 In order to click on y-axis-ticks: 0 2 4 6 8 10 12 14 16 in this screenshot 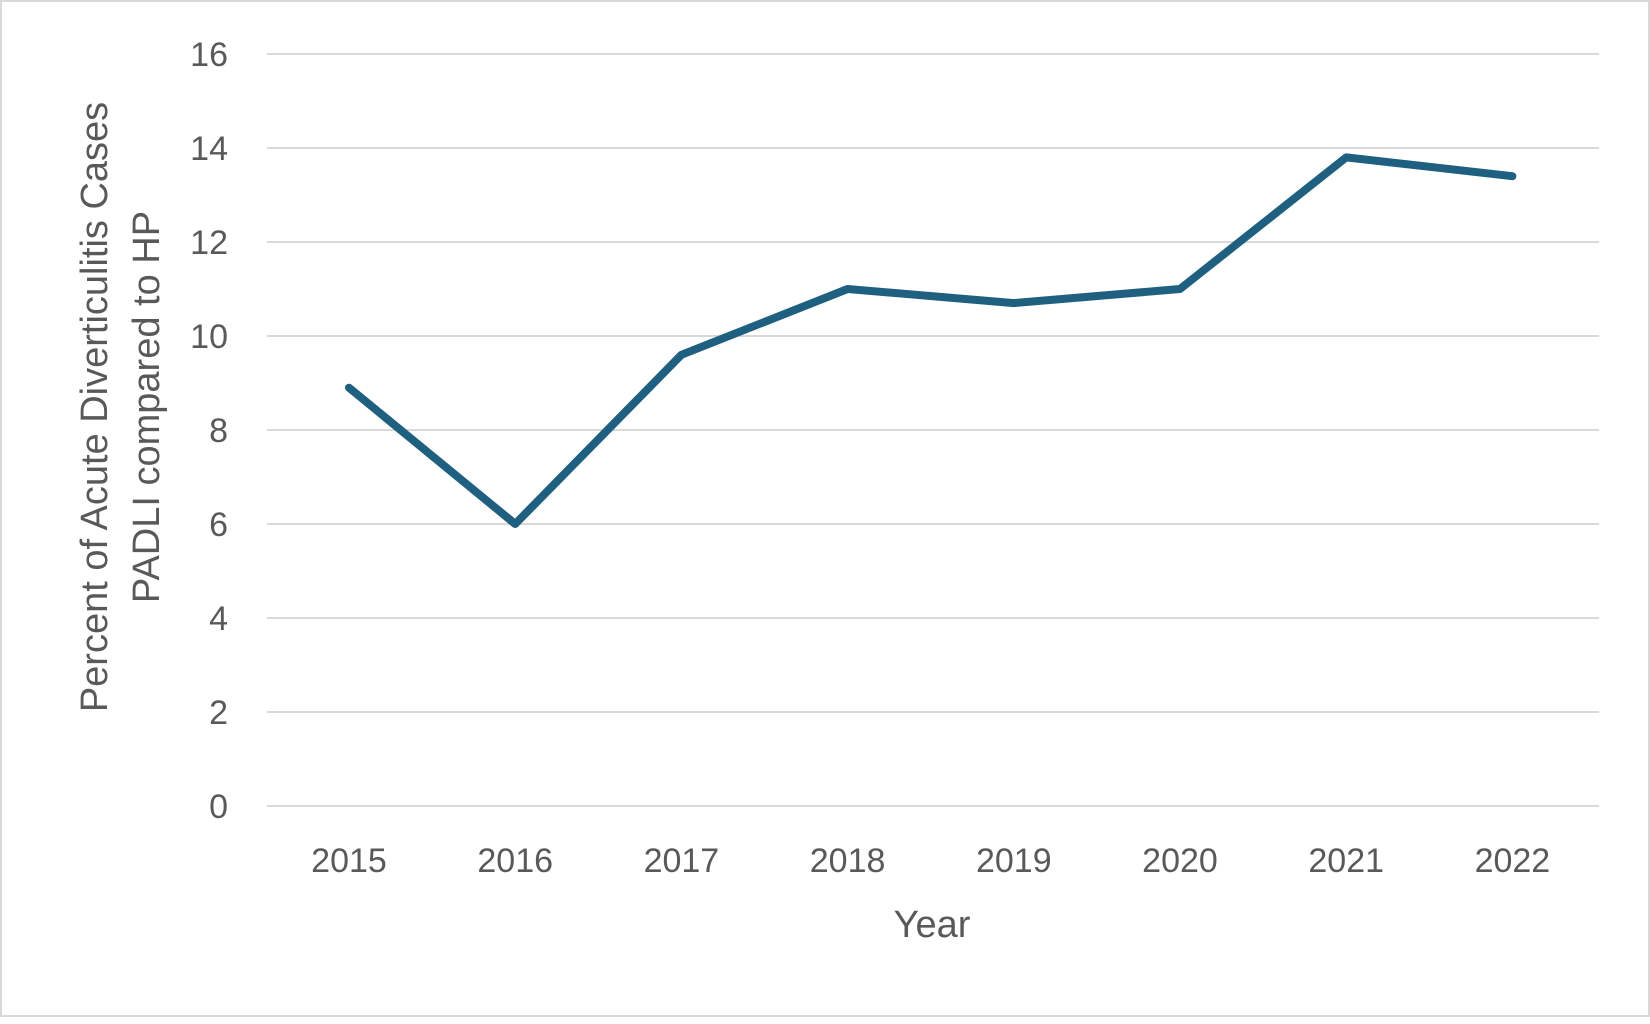, I will do `click(209, 431)`.